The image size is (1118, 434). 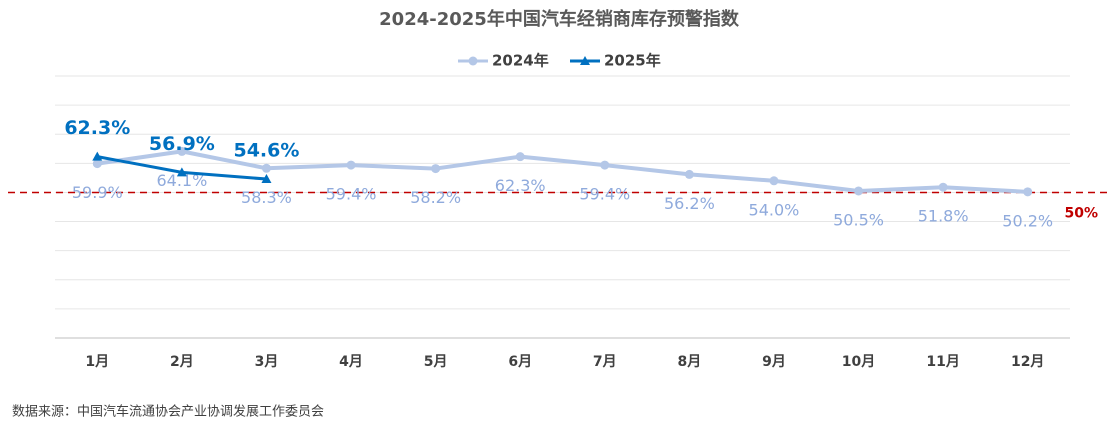 I want to click on data-label: 54.6%, so click(x=266, y=151).